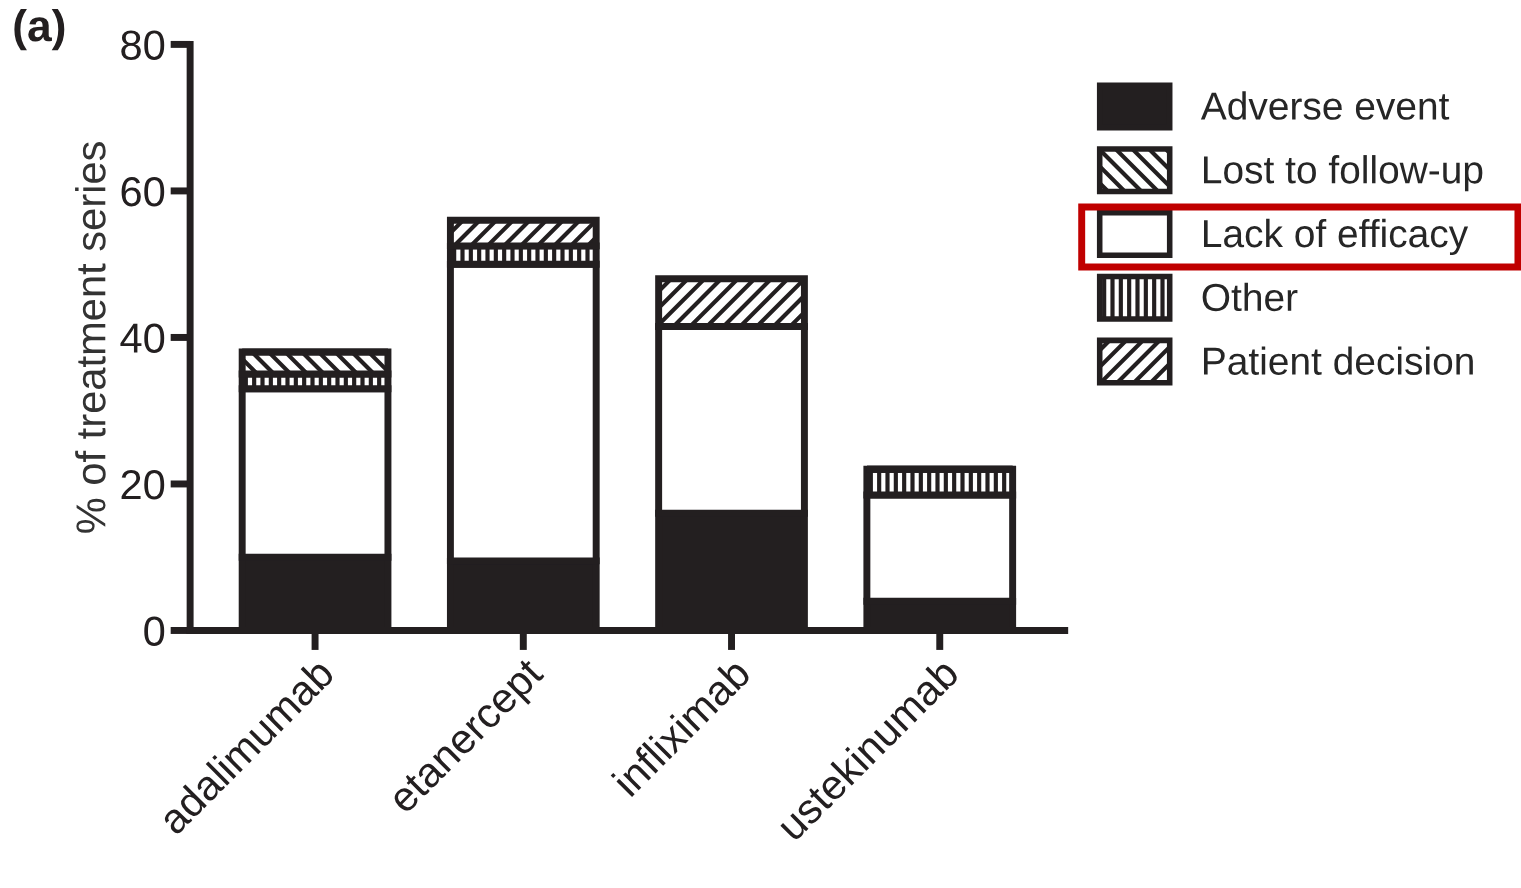 The height and width of the screenshot is (888, 1521). I want to click on text: (a), so click(39, 29).